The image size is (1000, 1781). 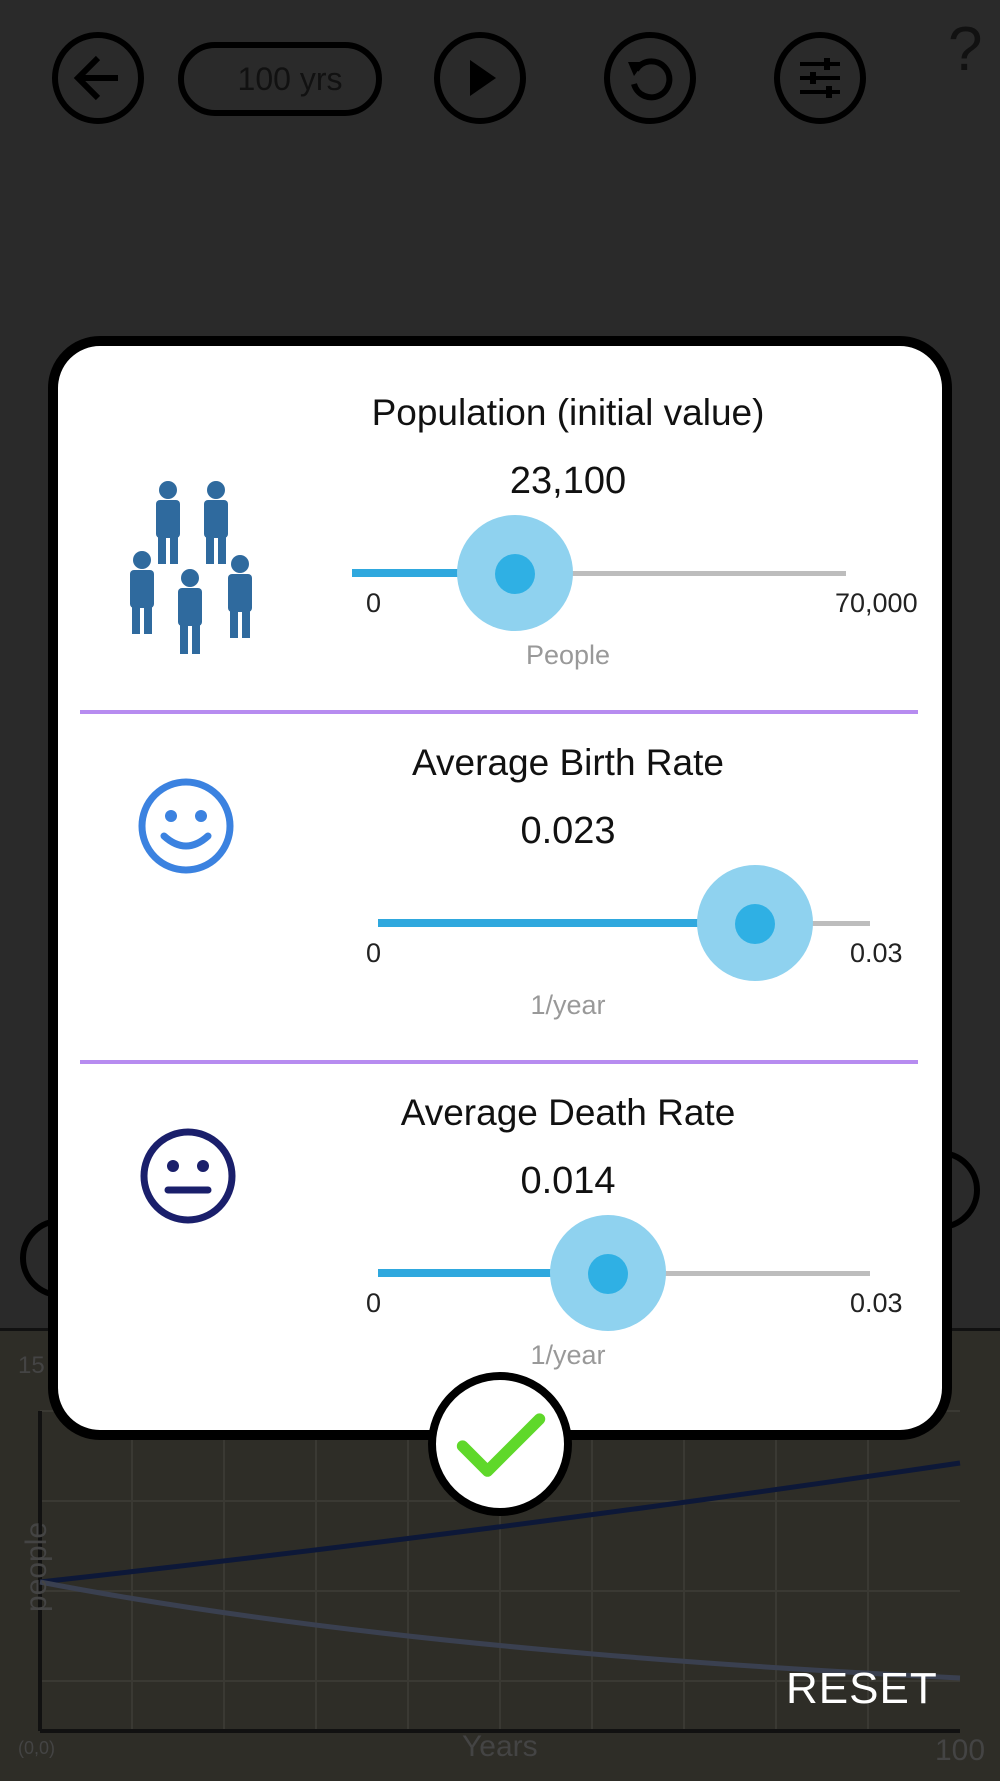 I want to click on settings-sliders-button, so click(x=820, y=78).